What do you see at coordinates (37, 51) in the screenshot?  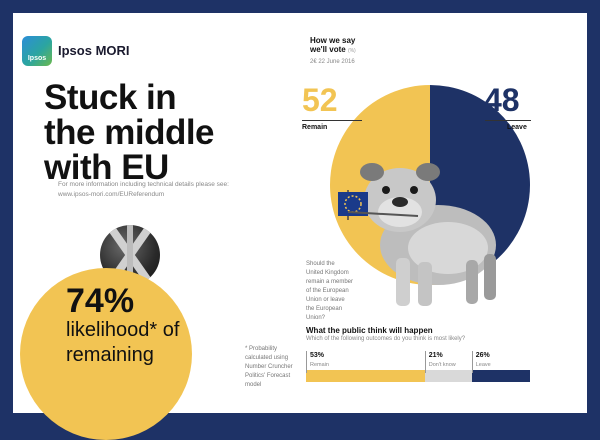 I see `ipsos-logo: Ipsos` at bounding box center [37, 51].